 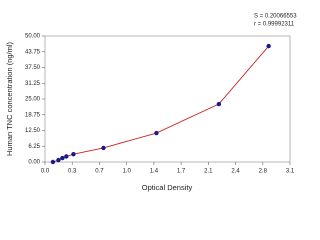 I want to click on x-tick-label: 0.7, so click(x=99, y=172).